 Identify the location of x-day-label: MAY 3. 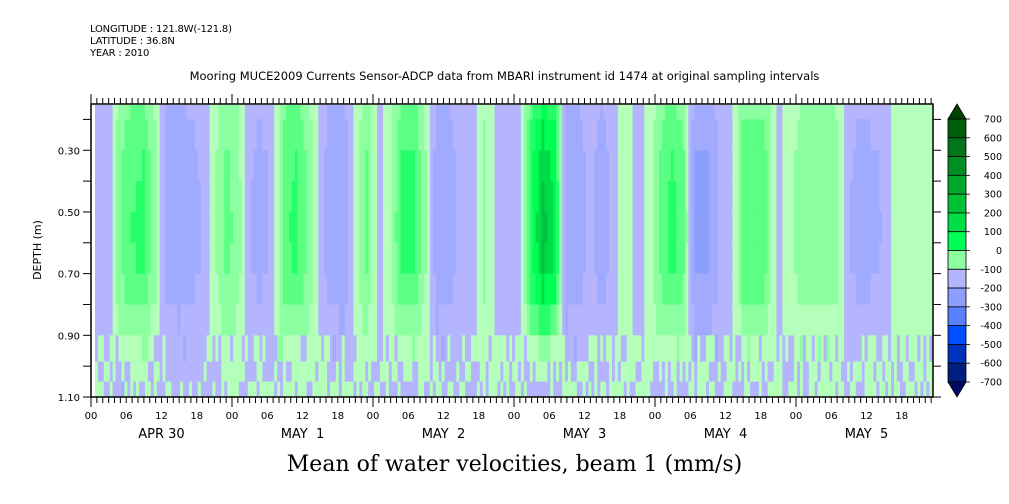
(585, 434).